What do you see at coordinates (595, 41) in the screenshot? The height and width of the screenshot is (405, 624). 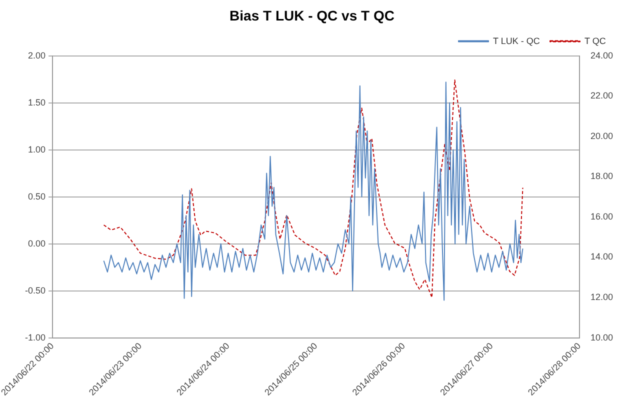 I see `legend-label: T QC` at bounding box center [595, 41].